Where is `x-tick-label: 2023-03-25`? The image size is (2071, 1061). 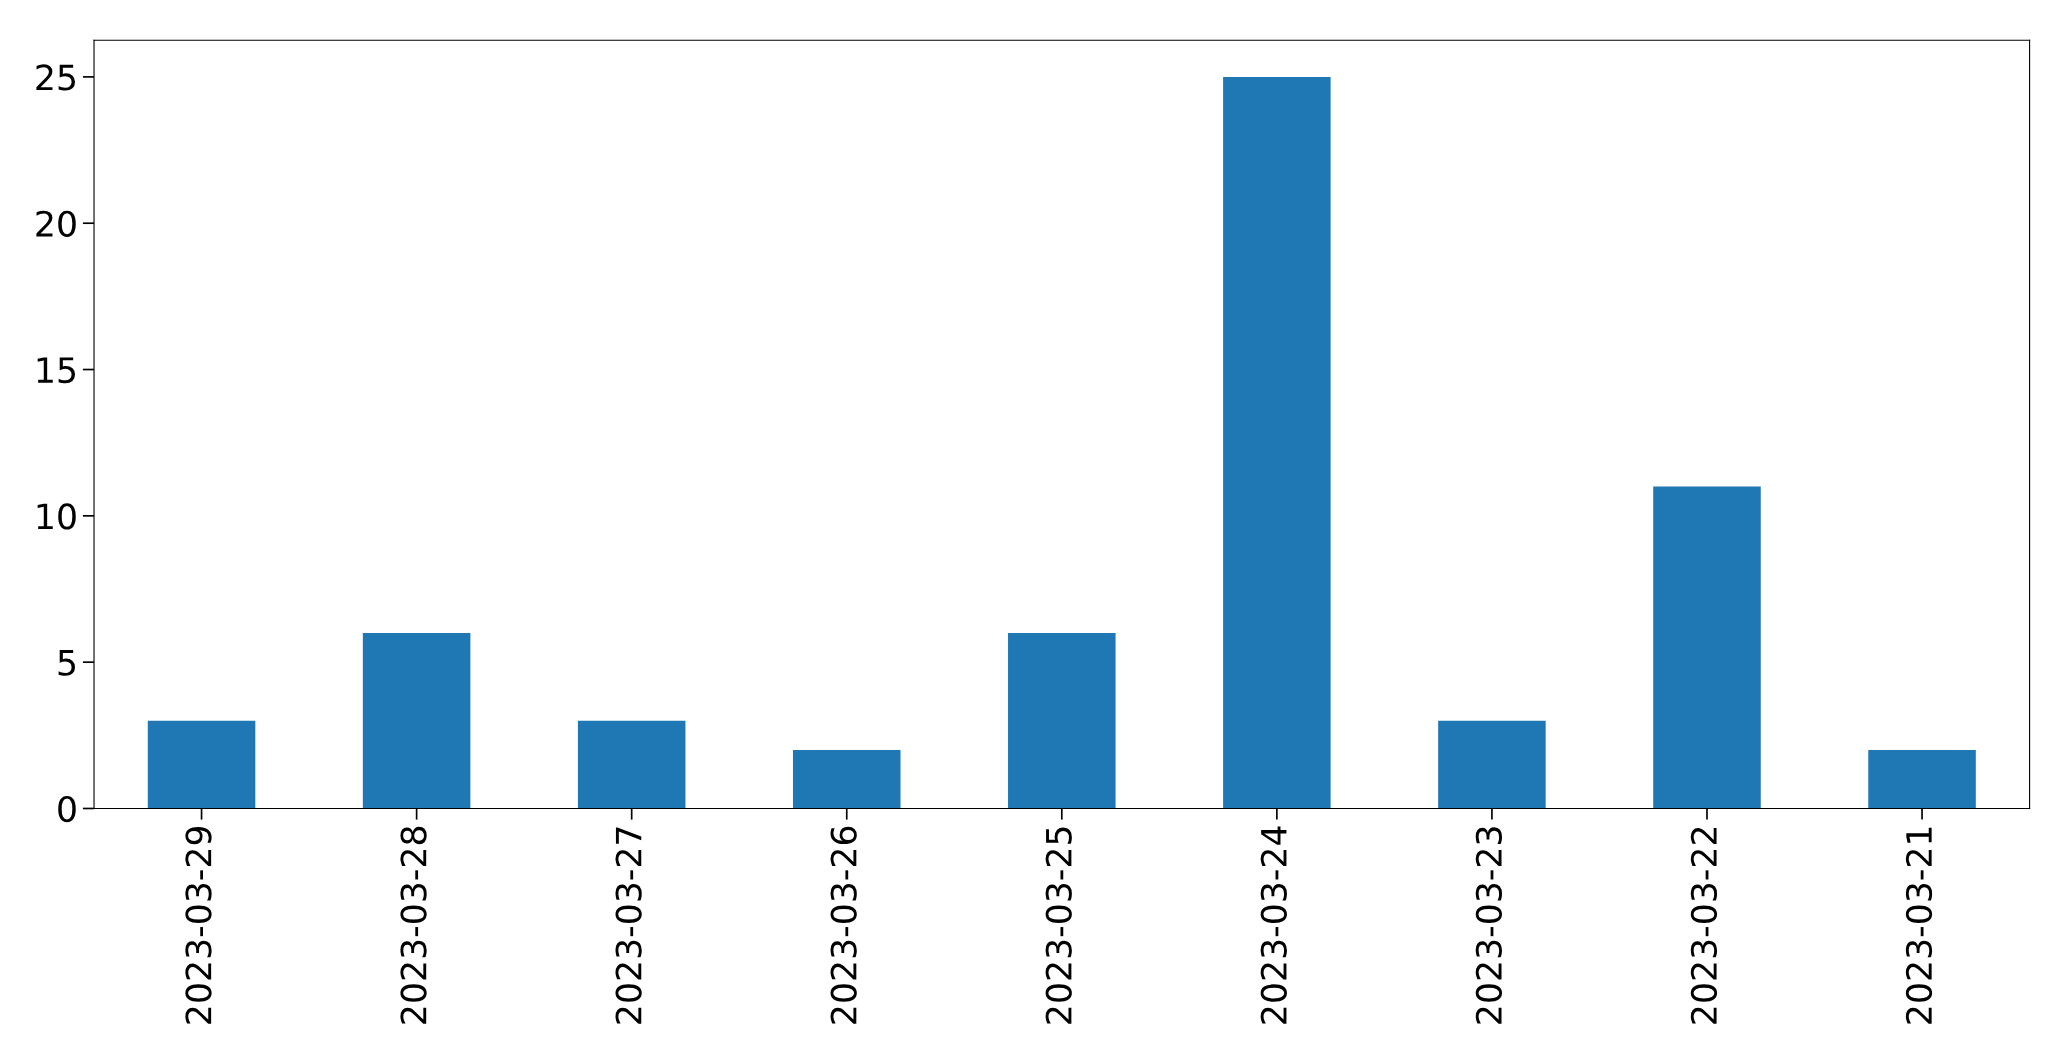
x-tick-label: 2023-03-25 is located at coordinates (1058, 925).